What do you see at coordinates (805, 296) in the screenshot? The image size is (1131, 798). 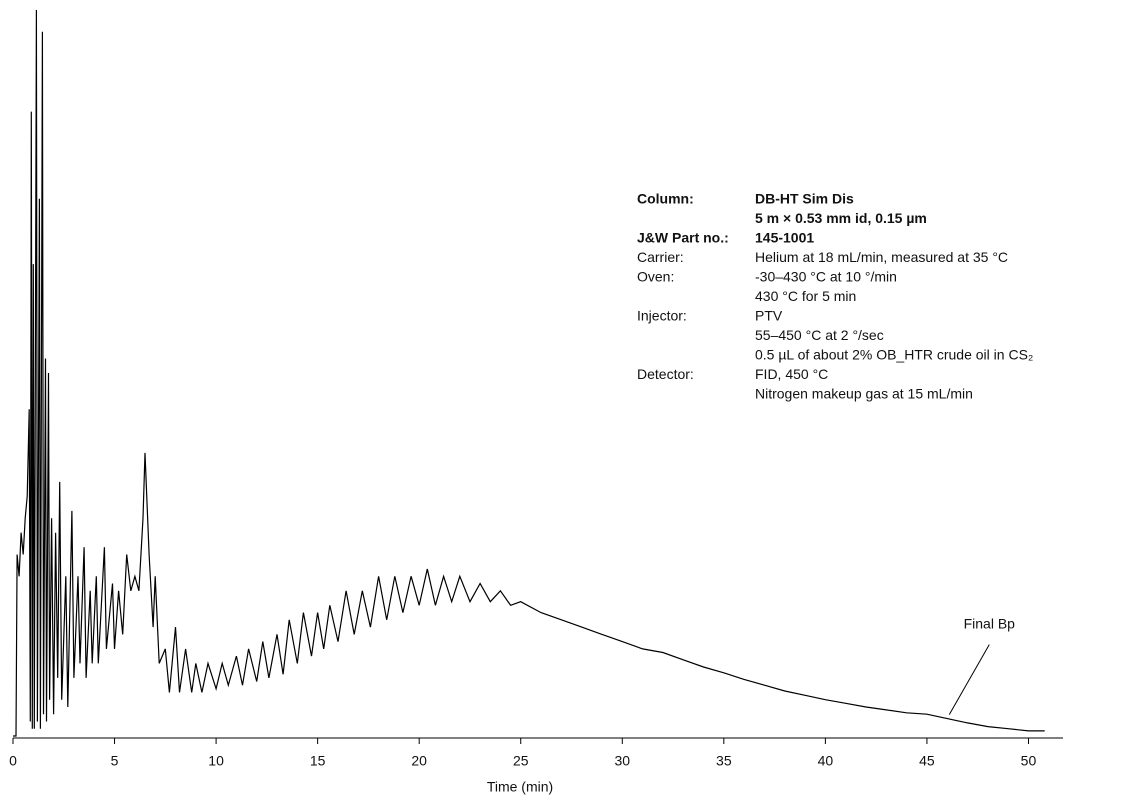 I see `condition-value: 430 °C for 5 min` at bounding box center [805, 296].